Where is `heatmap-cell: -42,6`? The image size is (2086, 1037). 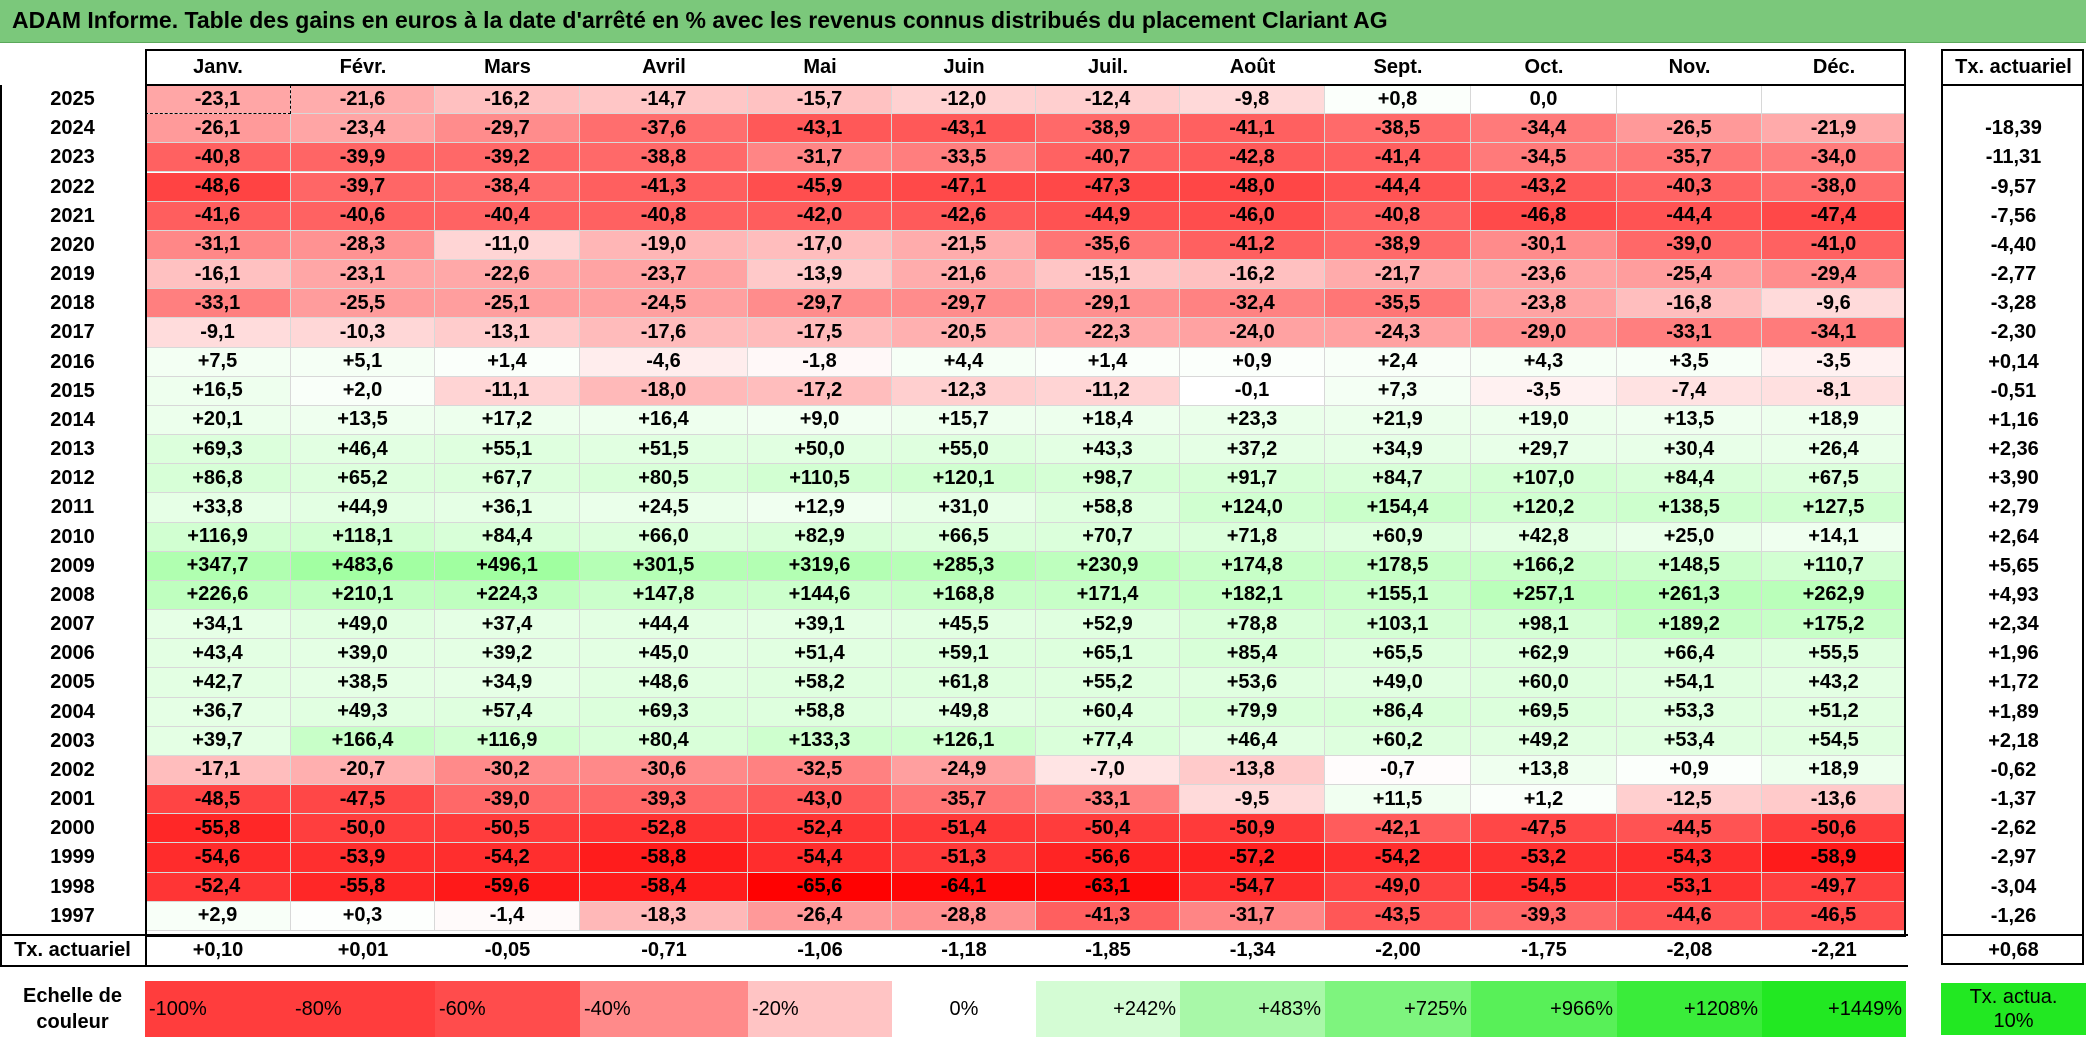
heatmap-cell: -42,6 is located at coordinates (964, 216).